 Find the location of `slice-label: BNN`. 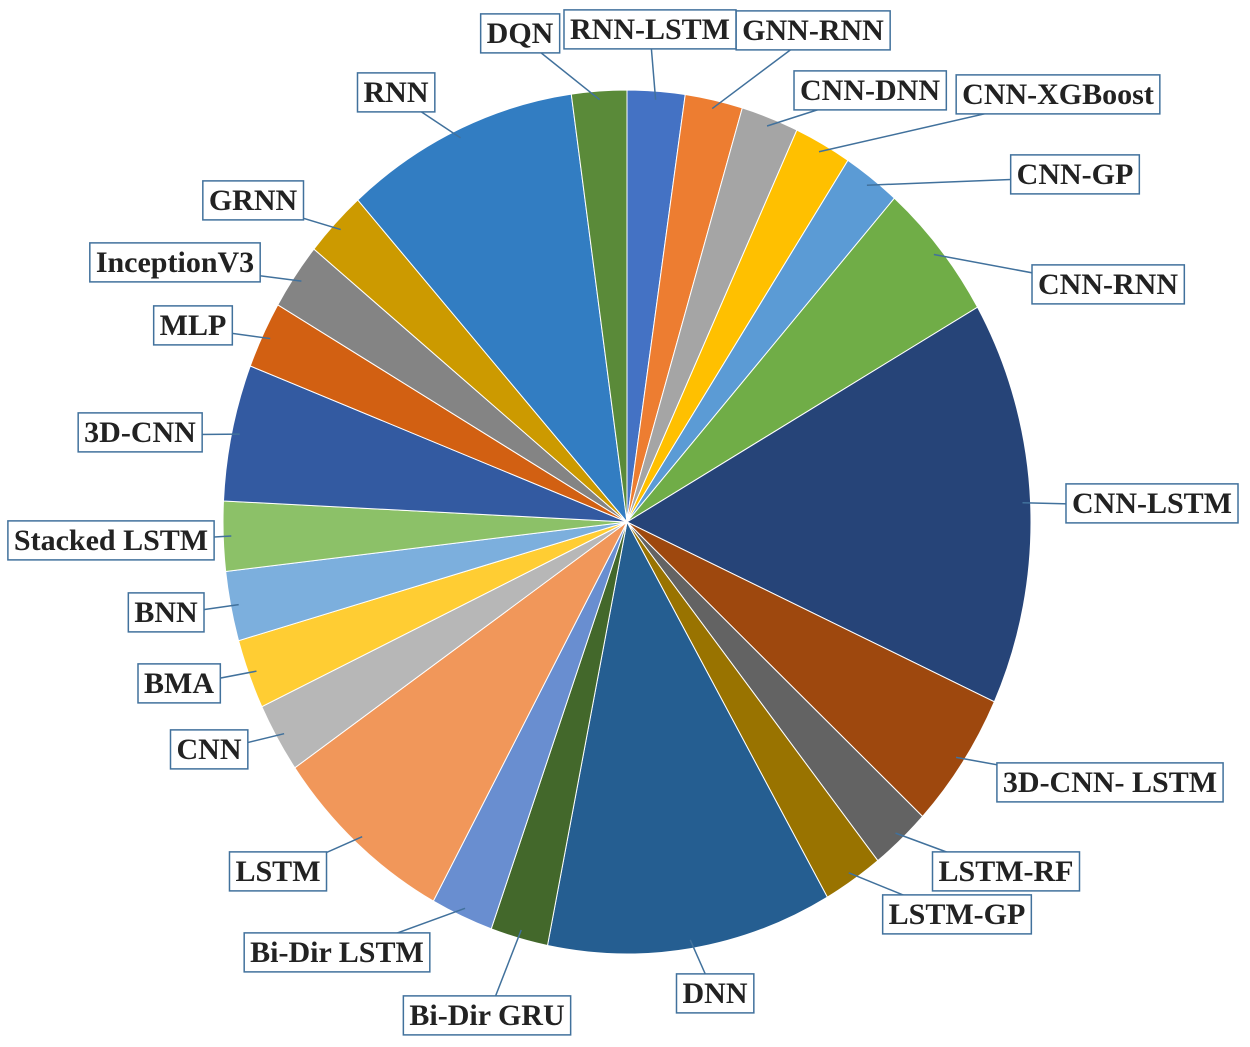

slice-label: BNN is located at coordinates (166, 612).